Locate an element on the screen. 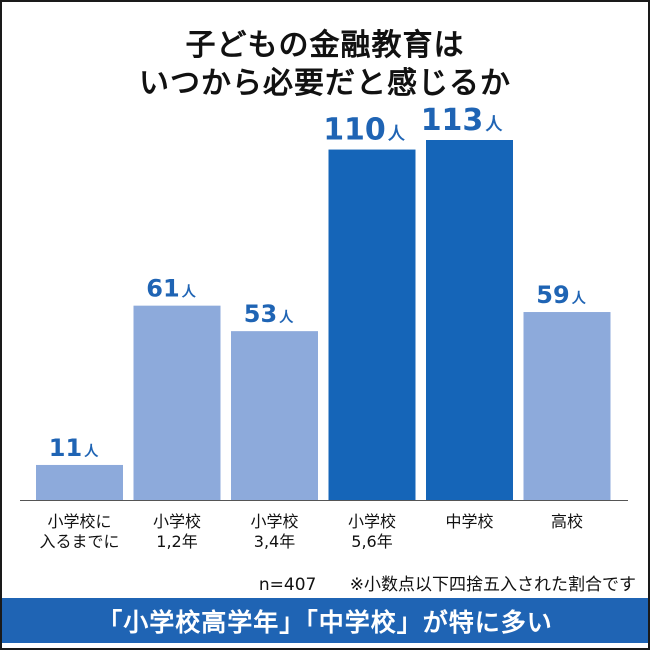 The height and width of the screenshot is (650, 650). category-label: 小学校に is located at coordinates (79, 521).